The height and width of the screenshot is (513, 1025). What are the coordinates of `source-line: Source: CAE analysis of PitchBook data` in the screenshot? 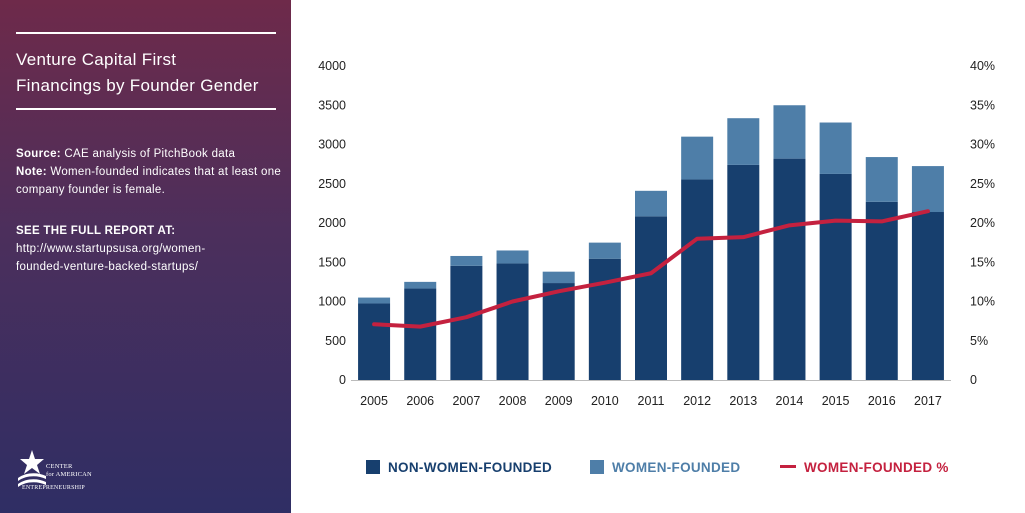 It's located at (151, 154).